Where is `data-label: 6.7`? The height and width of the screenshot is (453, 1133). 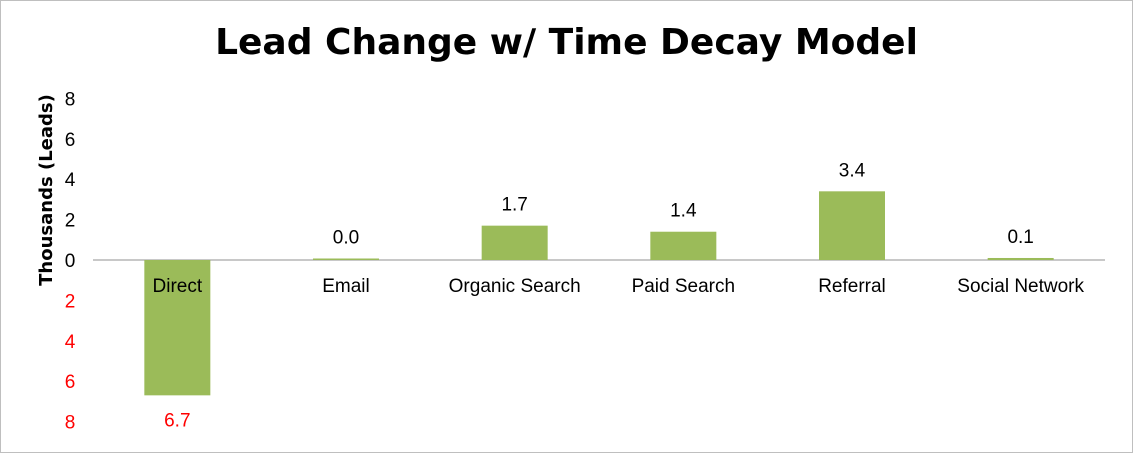 data-label: 6.7 is located at coordinates (177, 420).